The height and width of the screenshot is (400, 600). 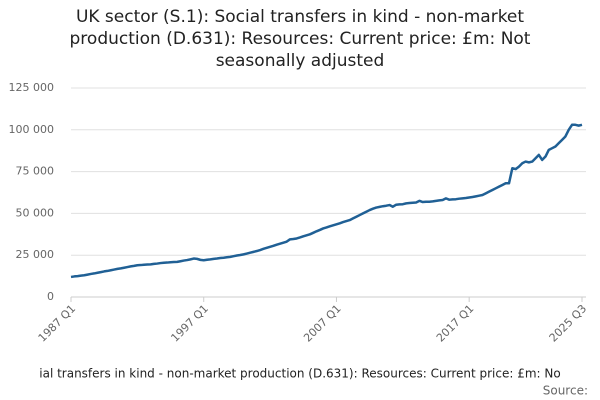 What do you see at coordinates (32, 129) in the screenshot?
I see `y-tick-label: 100 000` at bounding box center [32, 129].